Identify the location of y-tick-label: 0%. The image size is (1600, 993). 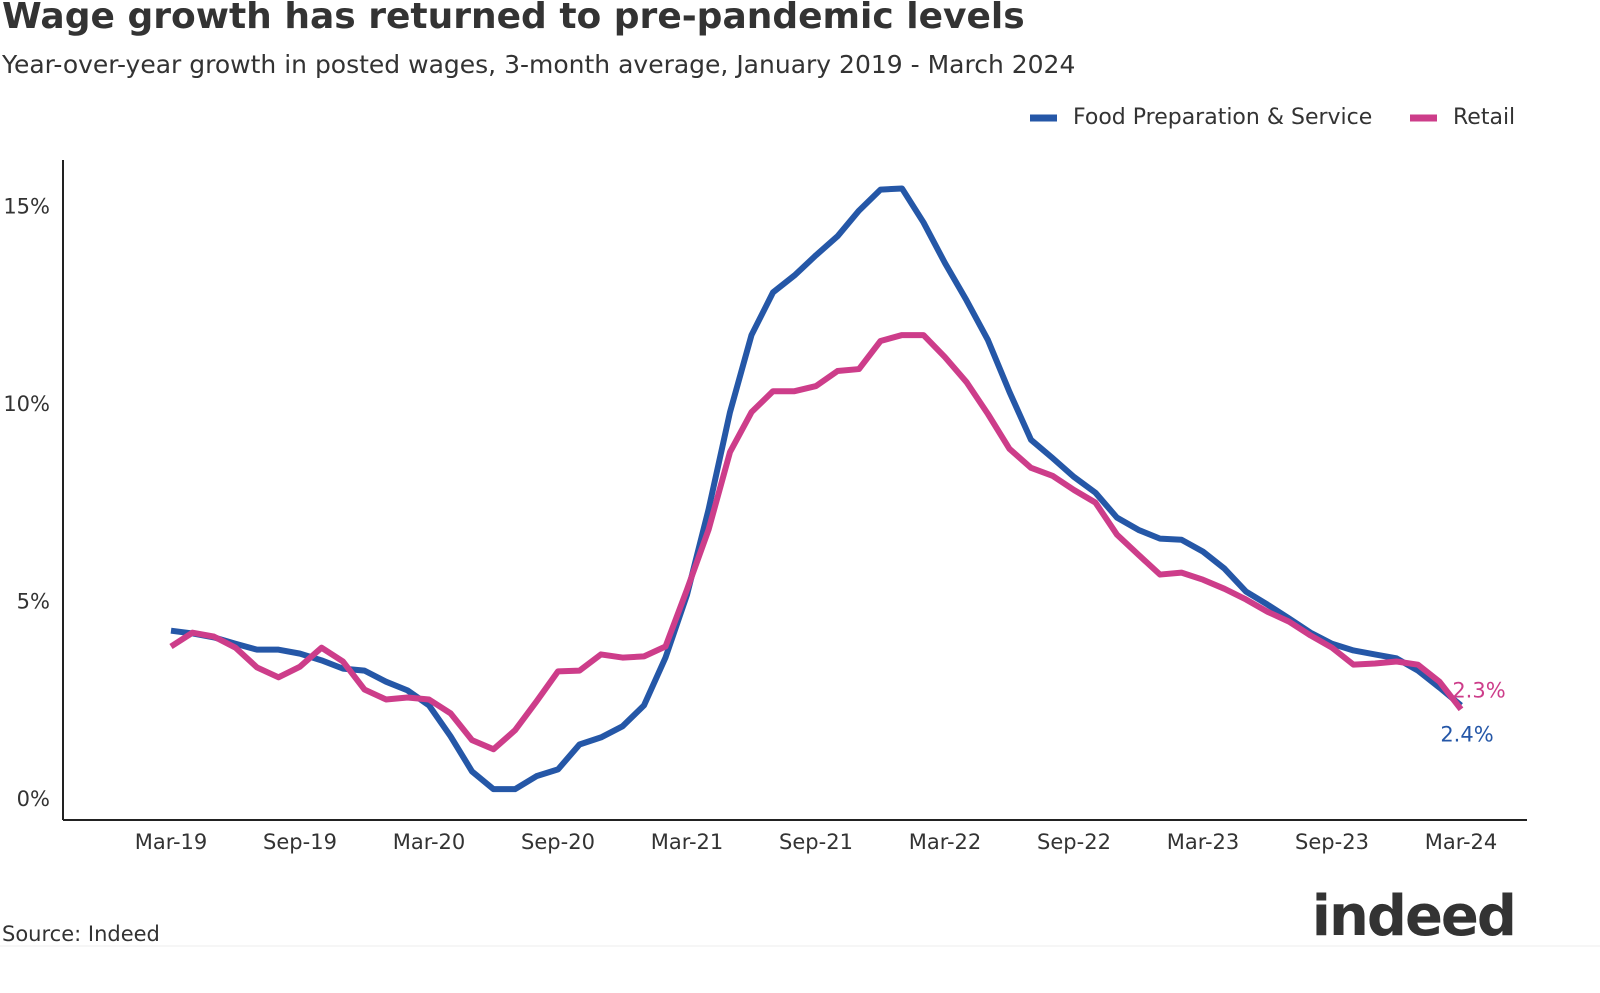
(33, 799).